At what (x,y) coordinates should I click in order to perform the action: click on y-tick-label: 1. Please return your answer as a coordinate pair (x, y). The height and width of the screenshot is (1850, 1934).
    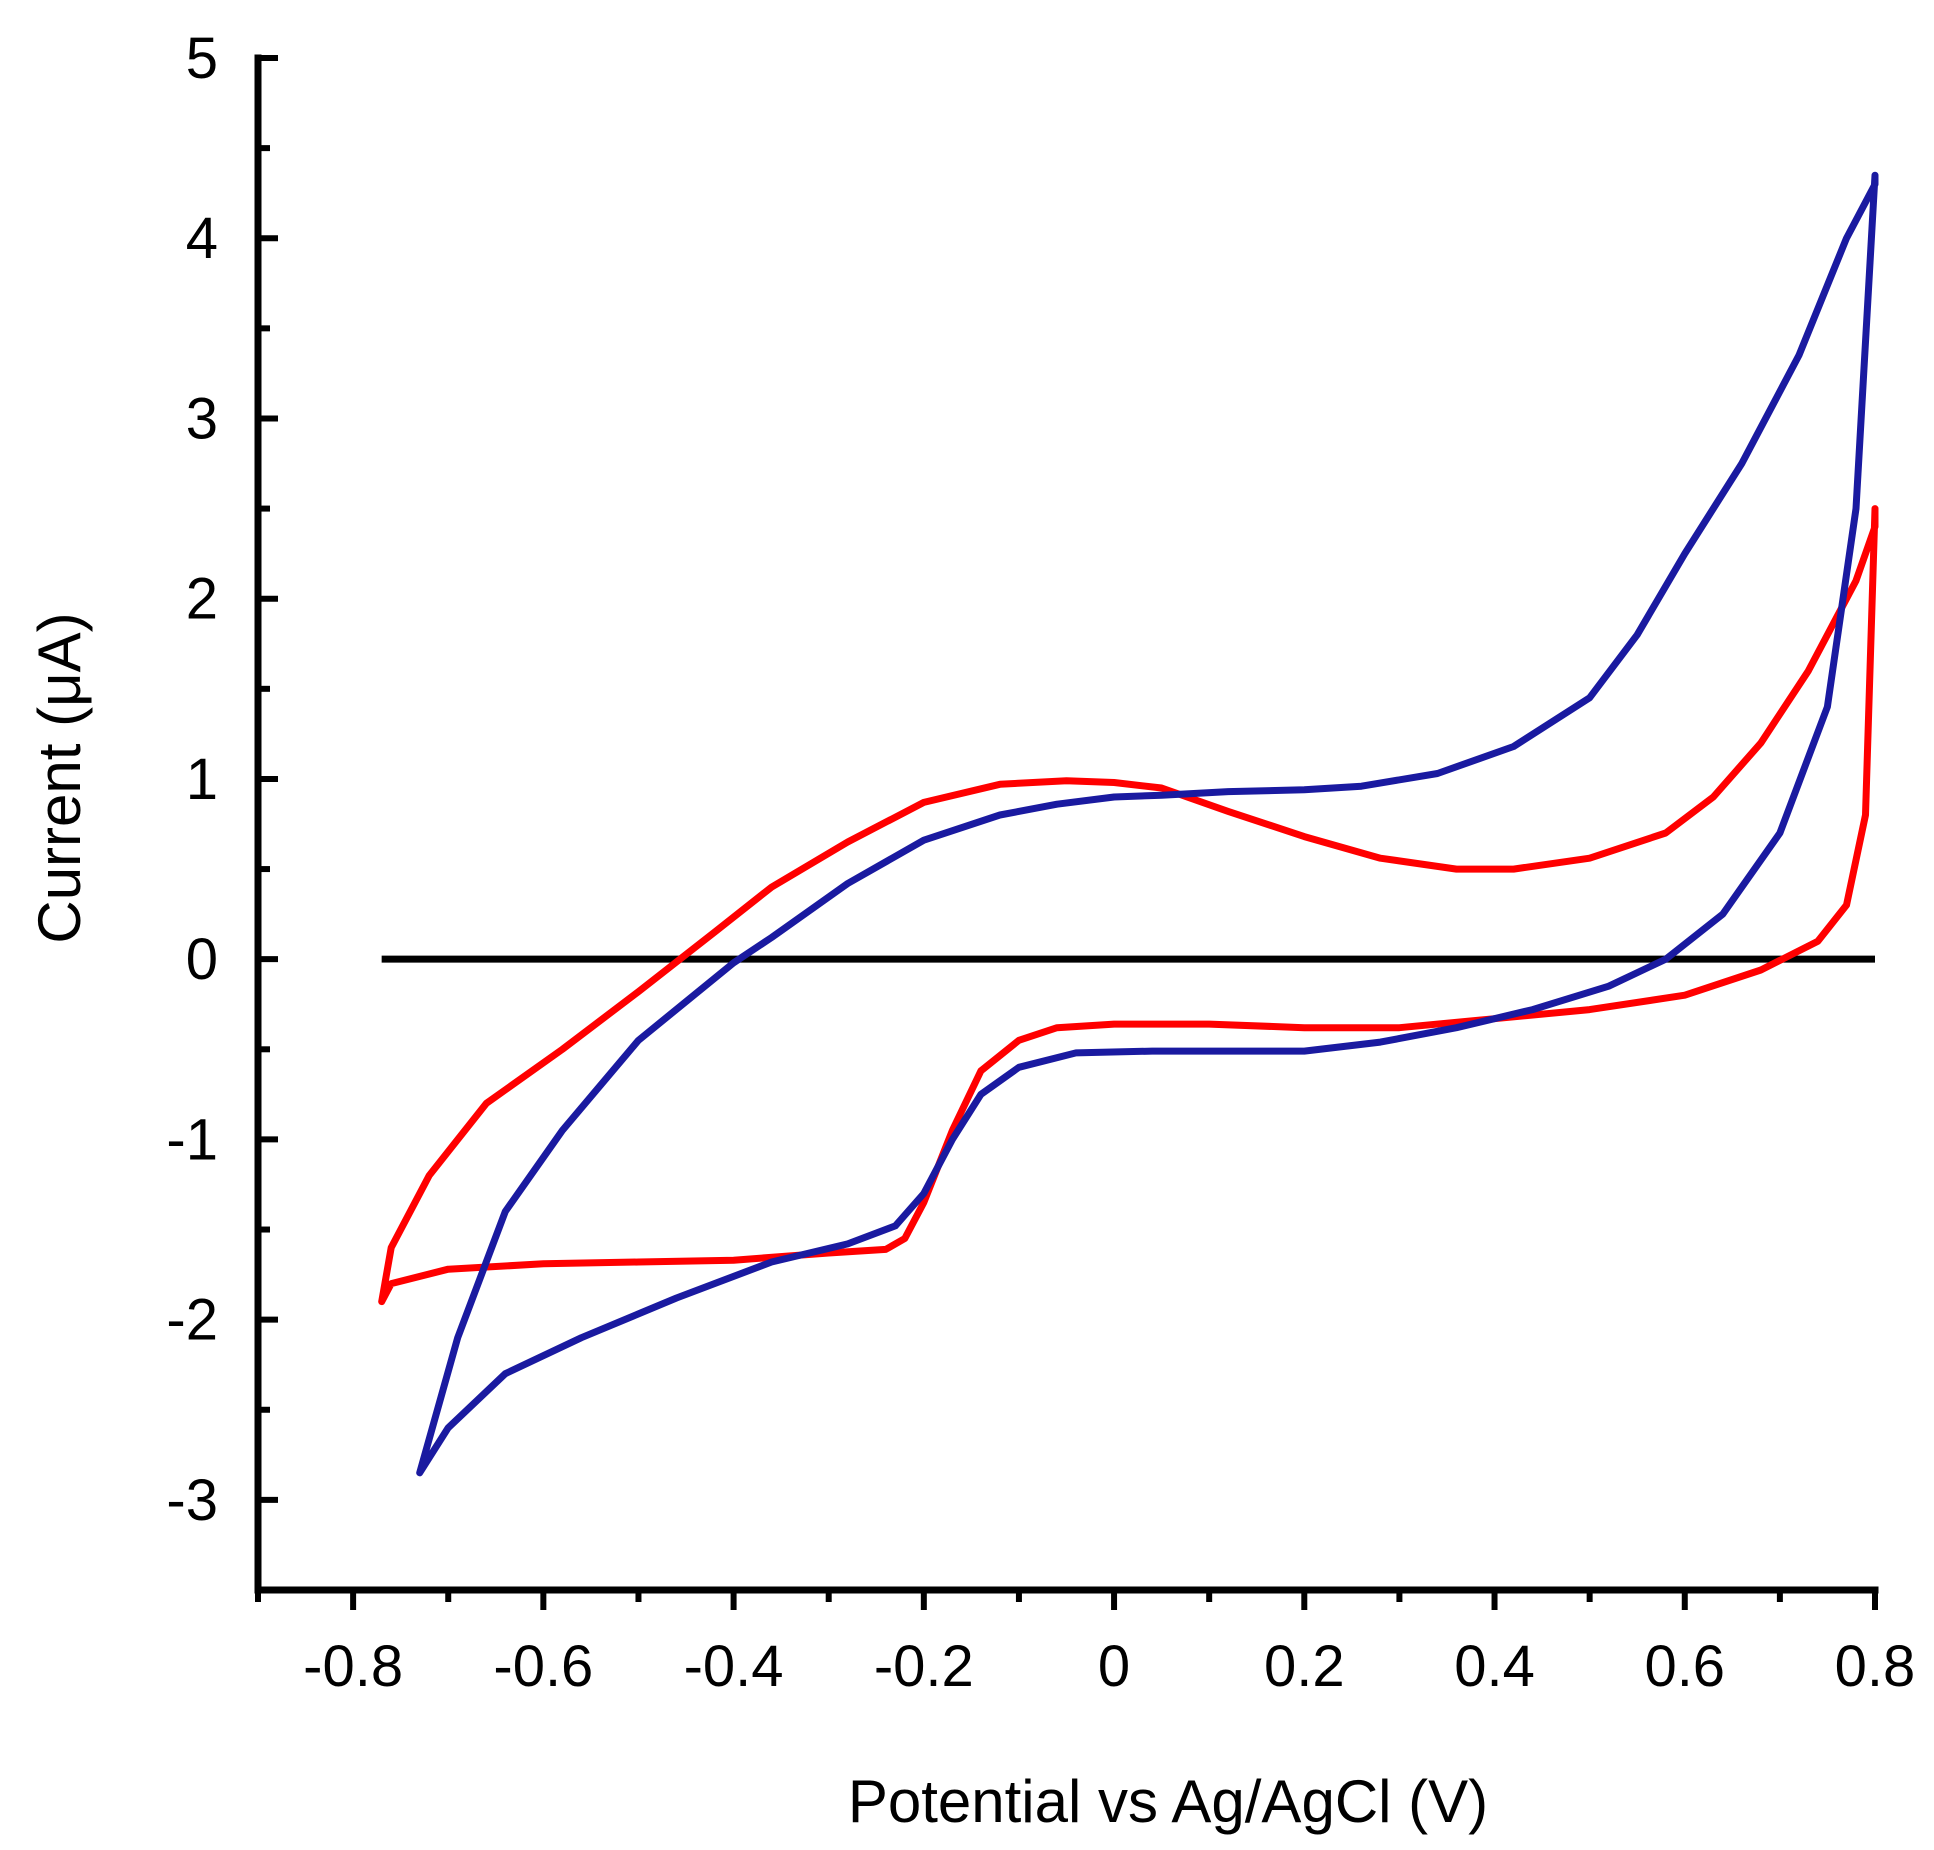
    Looking at the image, I should click on (202, 779).